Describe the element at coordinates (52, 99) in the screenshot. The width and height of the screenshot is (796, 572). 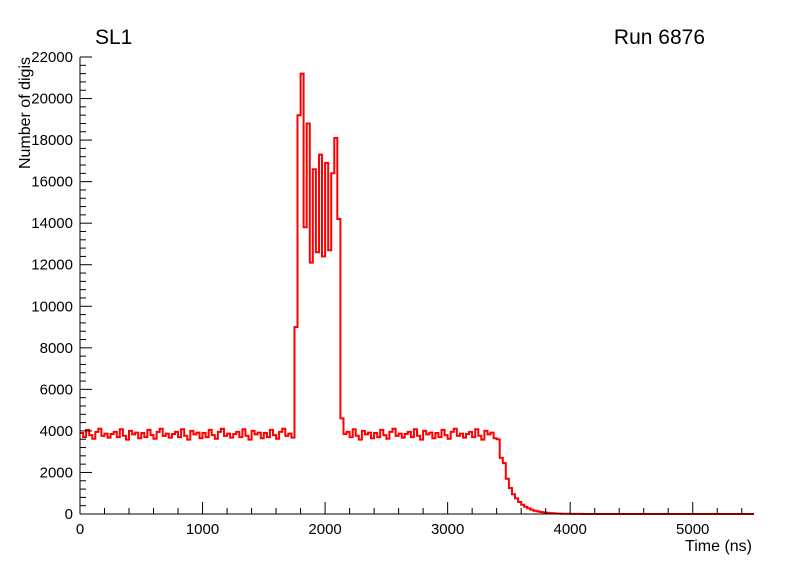
I see `y-tick-label: 20000` at that location.